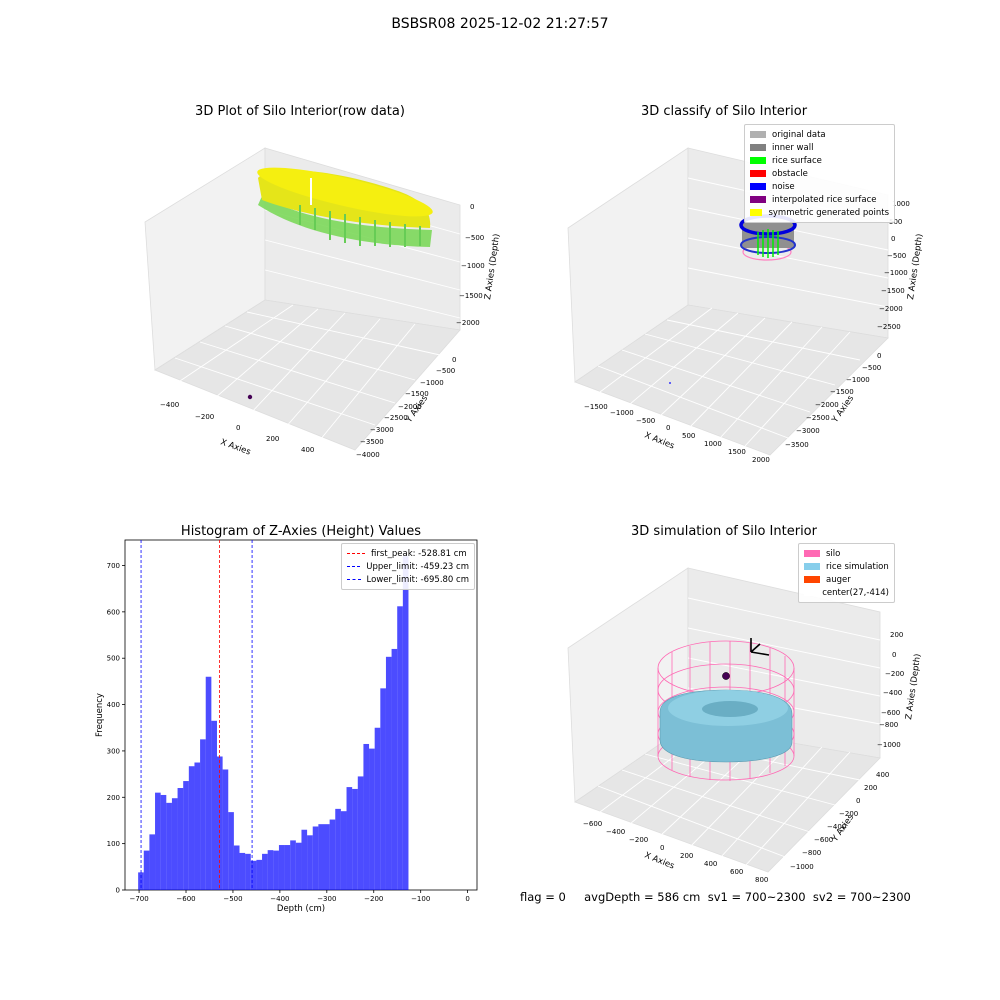  I want to click on sim-z-tick: −600, so click(890, 713).